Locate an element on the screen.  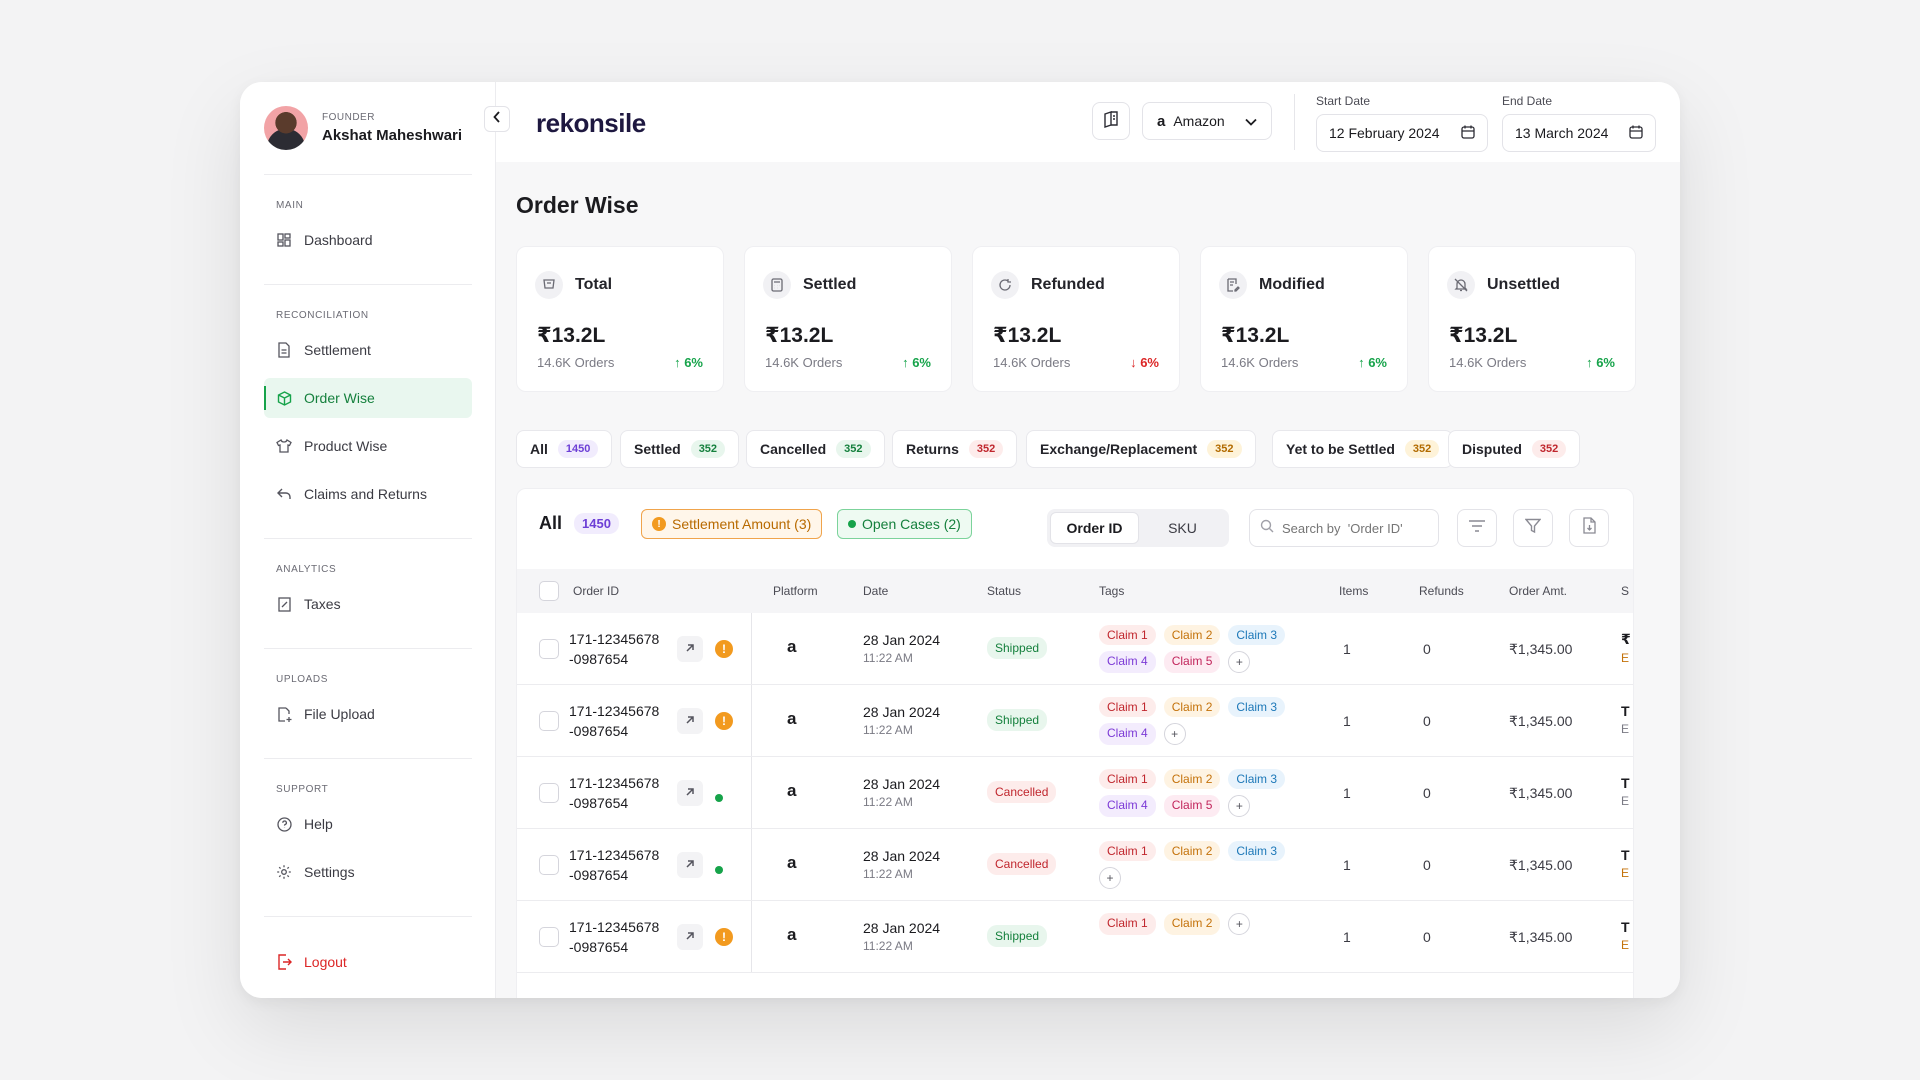
filter-button is located at coordinates (1533, 528).